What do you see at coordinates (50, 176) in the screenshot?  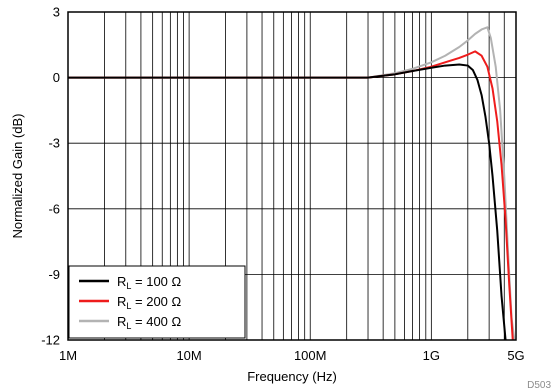 I see `y-tick-labels: 3 0 -3 -6 -9 -12` at bounding box center [50, 176].